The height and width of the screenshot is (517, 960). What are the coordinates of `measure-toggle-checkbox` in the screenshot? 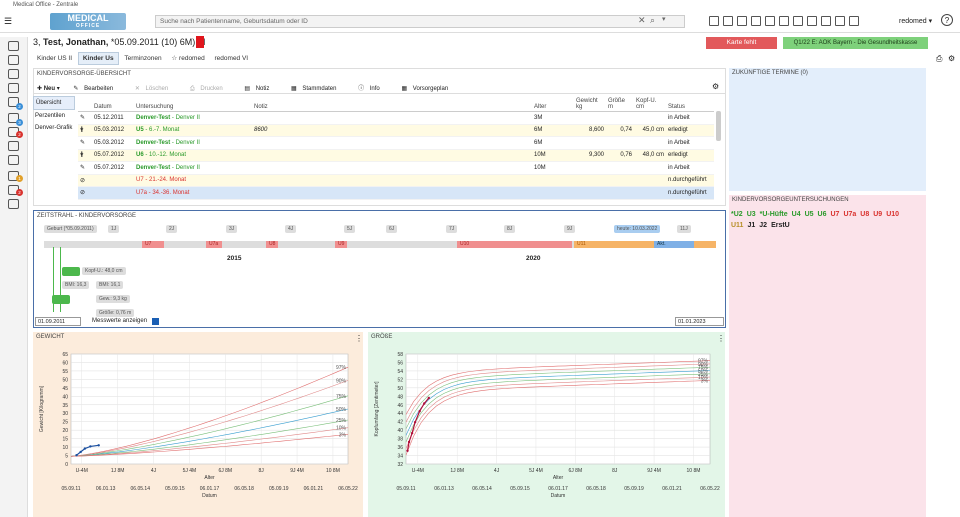 It's located at (155, 321).